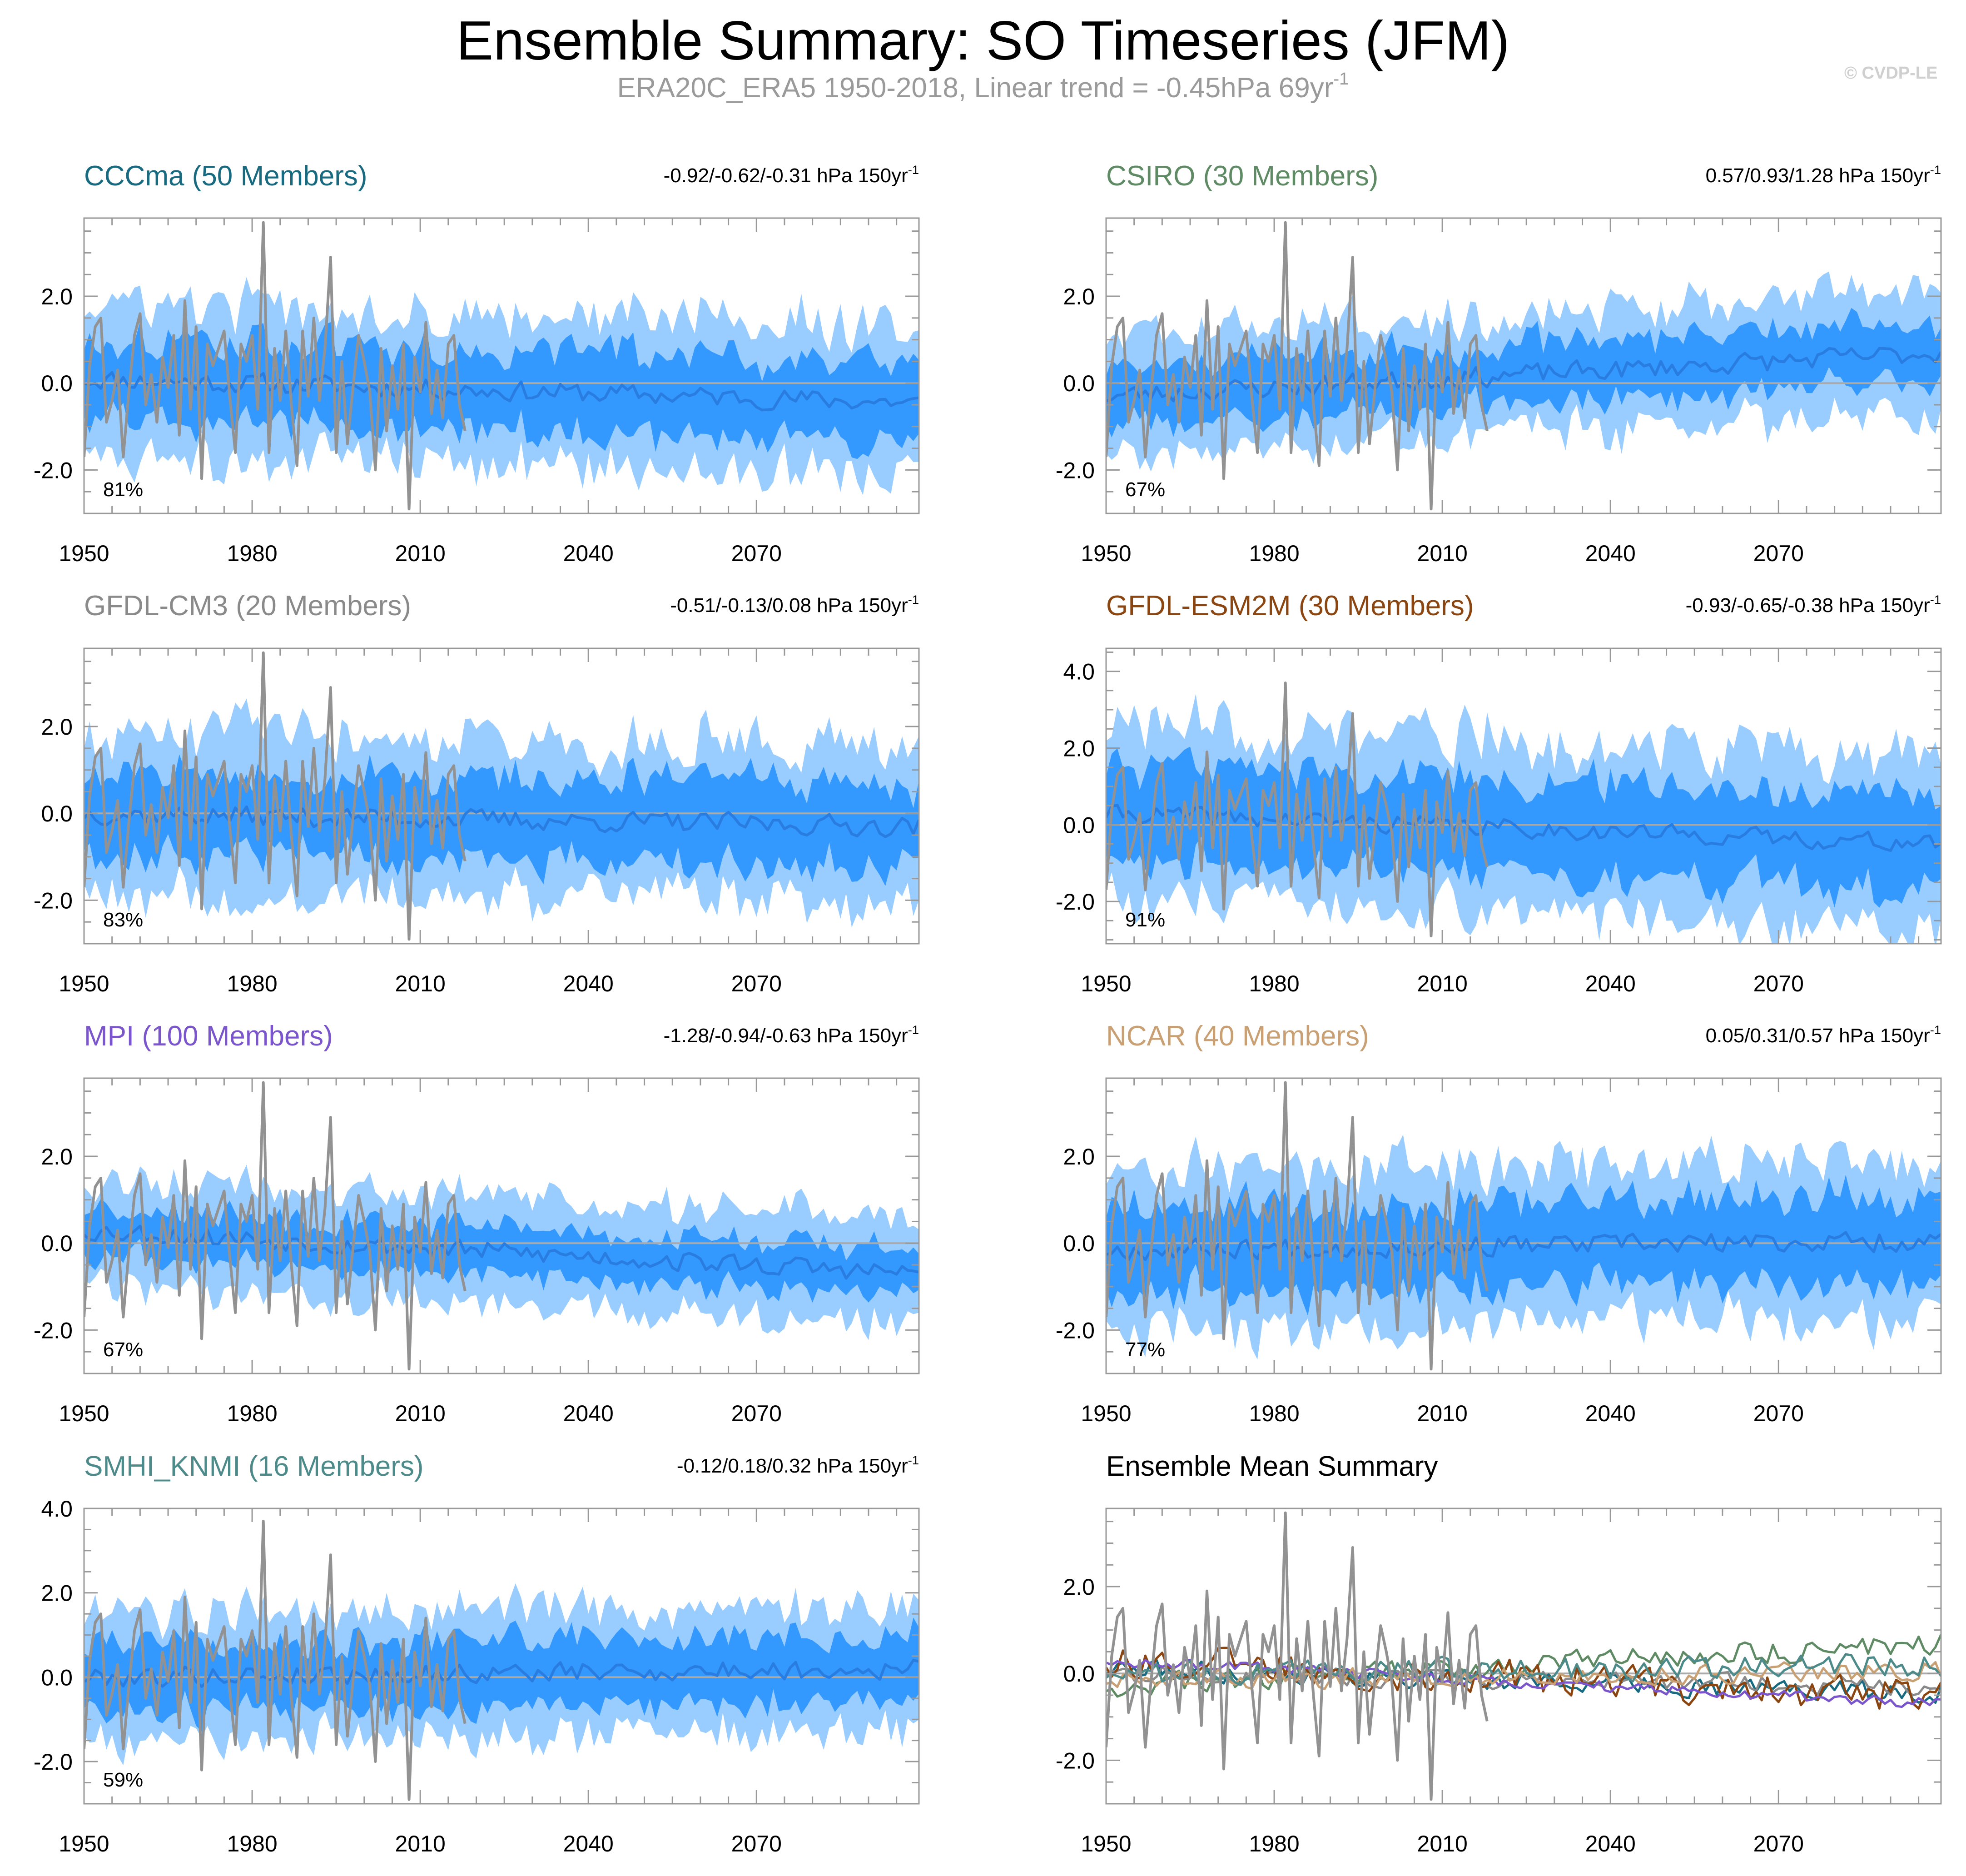 The height and width of the screenshot is (1876, 1966). What do you see at coordinates (1891, 73) in the screenshot?
I see `credit-watermark: © CVDP-LE` at bounding box center [1891, 73].